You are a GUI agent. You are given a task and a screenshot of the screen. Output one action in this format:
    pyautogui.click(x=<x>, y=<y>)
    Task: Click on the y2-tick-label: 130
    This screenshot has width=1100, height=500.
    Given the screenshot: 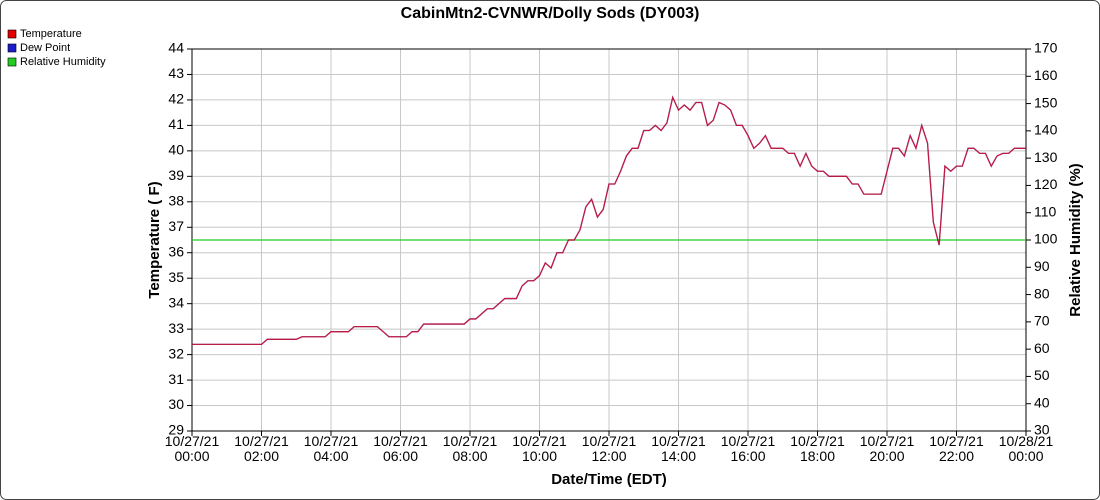 What is the action you would take?
    pyautogui.click(x=1046, y=157)
    